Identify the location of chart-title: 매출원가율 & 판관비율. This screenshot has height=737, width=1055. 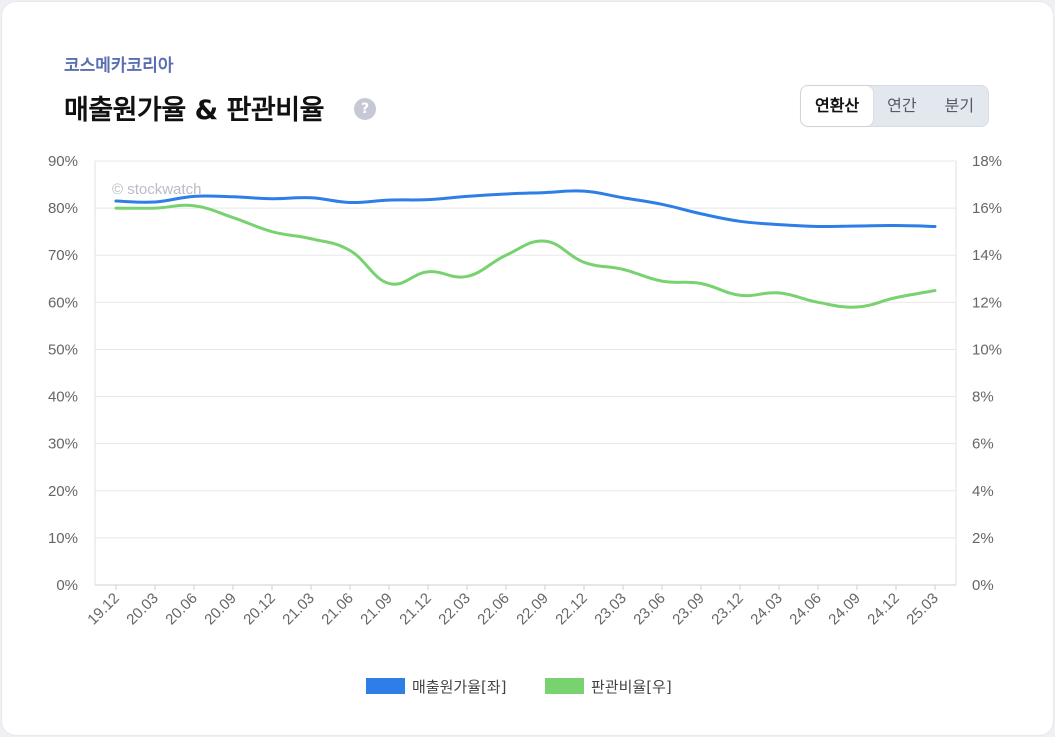
(194, 110).